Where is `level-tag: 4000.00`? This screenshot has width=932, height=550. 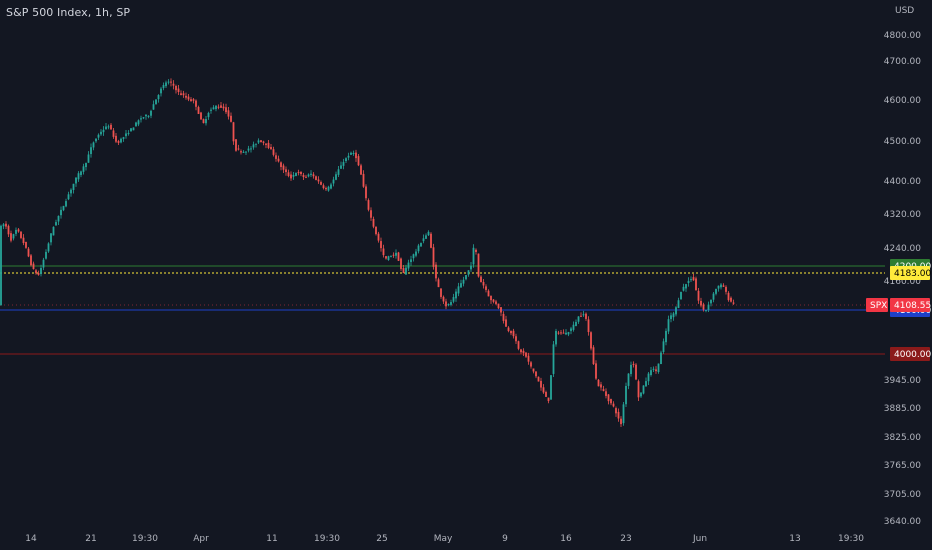
level-tag: 4000.00 is located at coordinates (910, 354).